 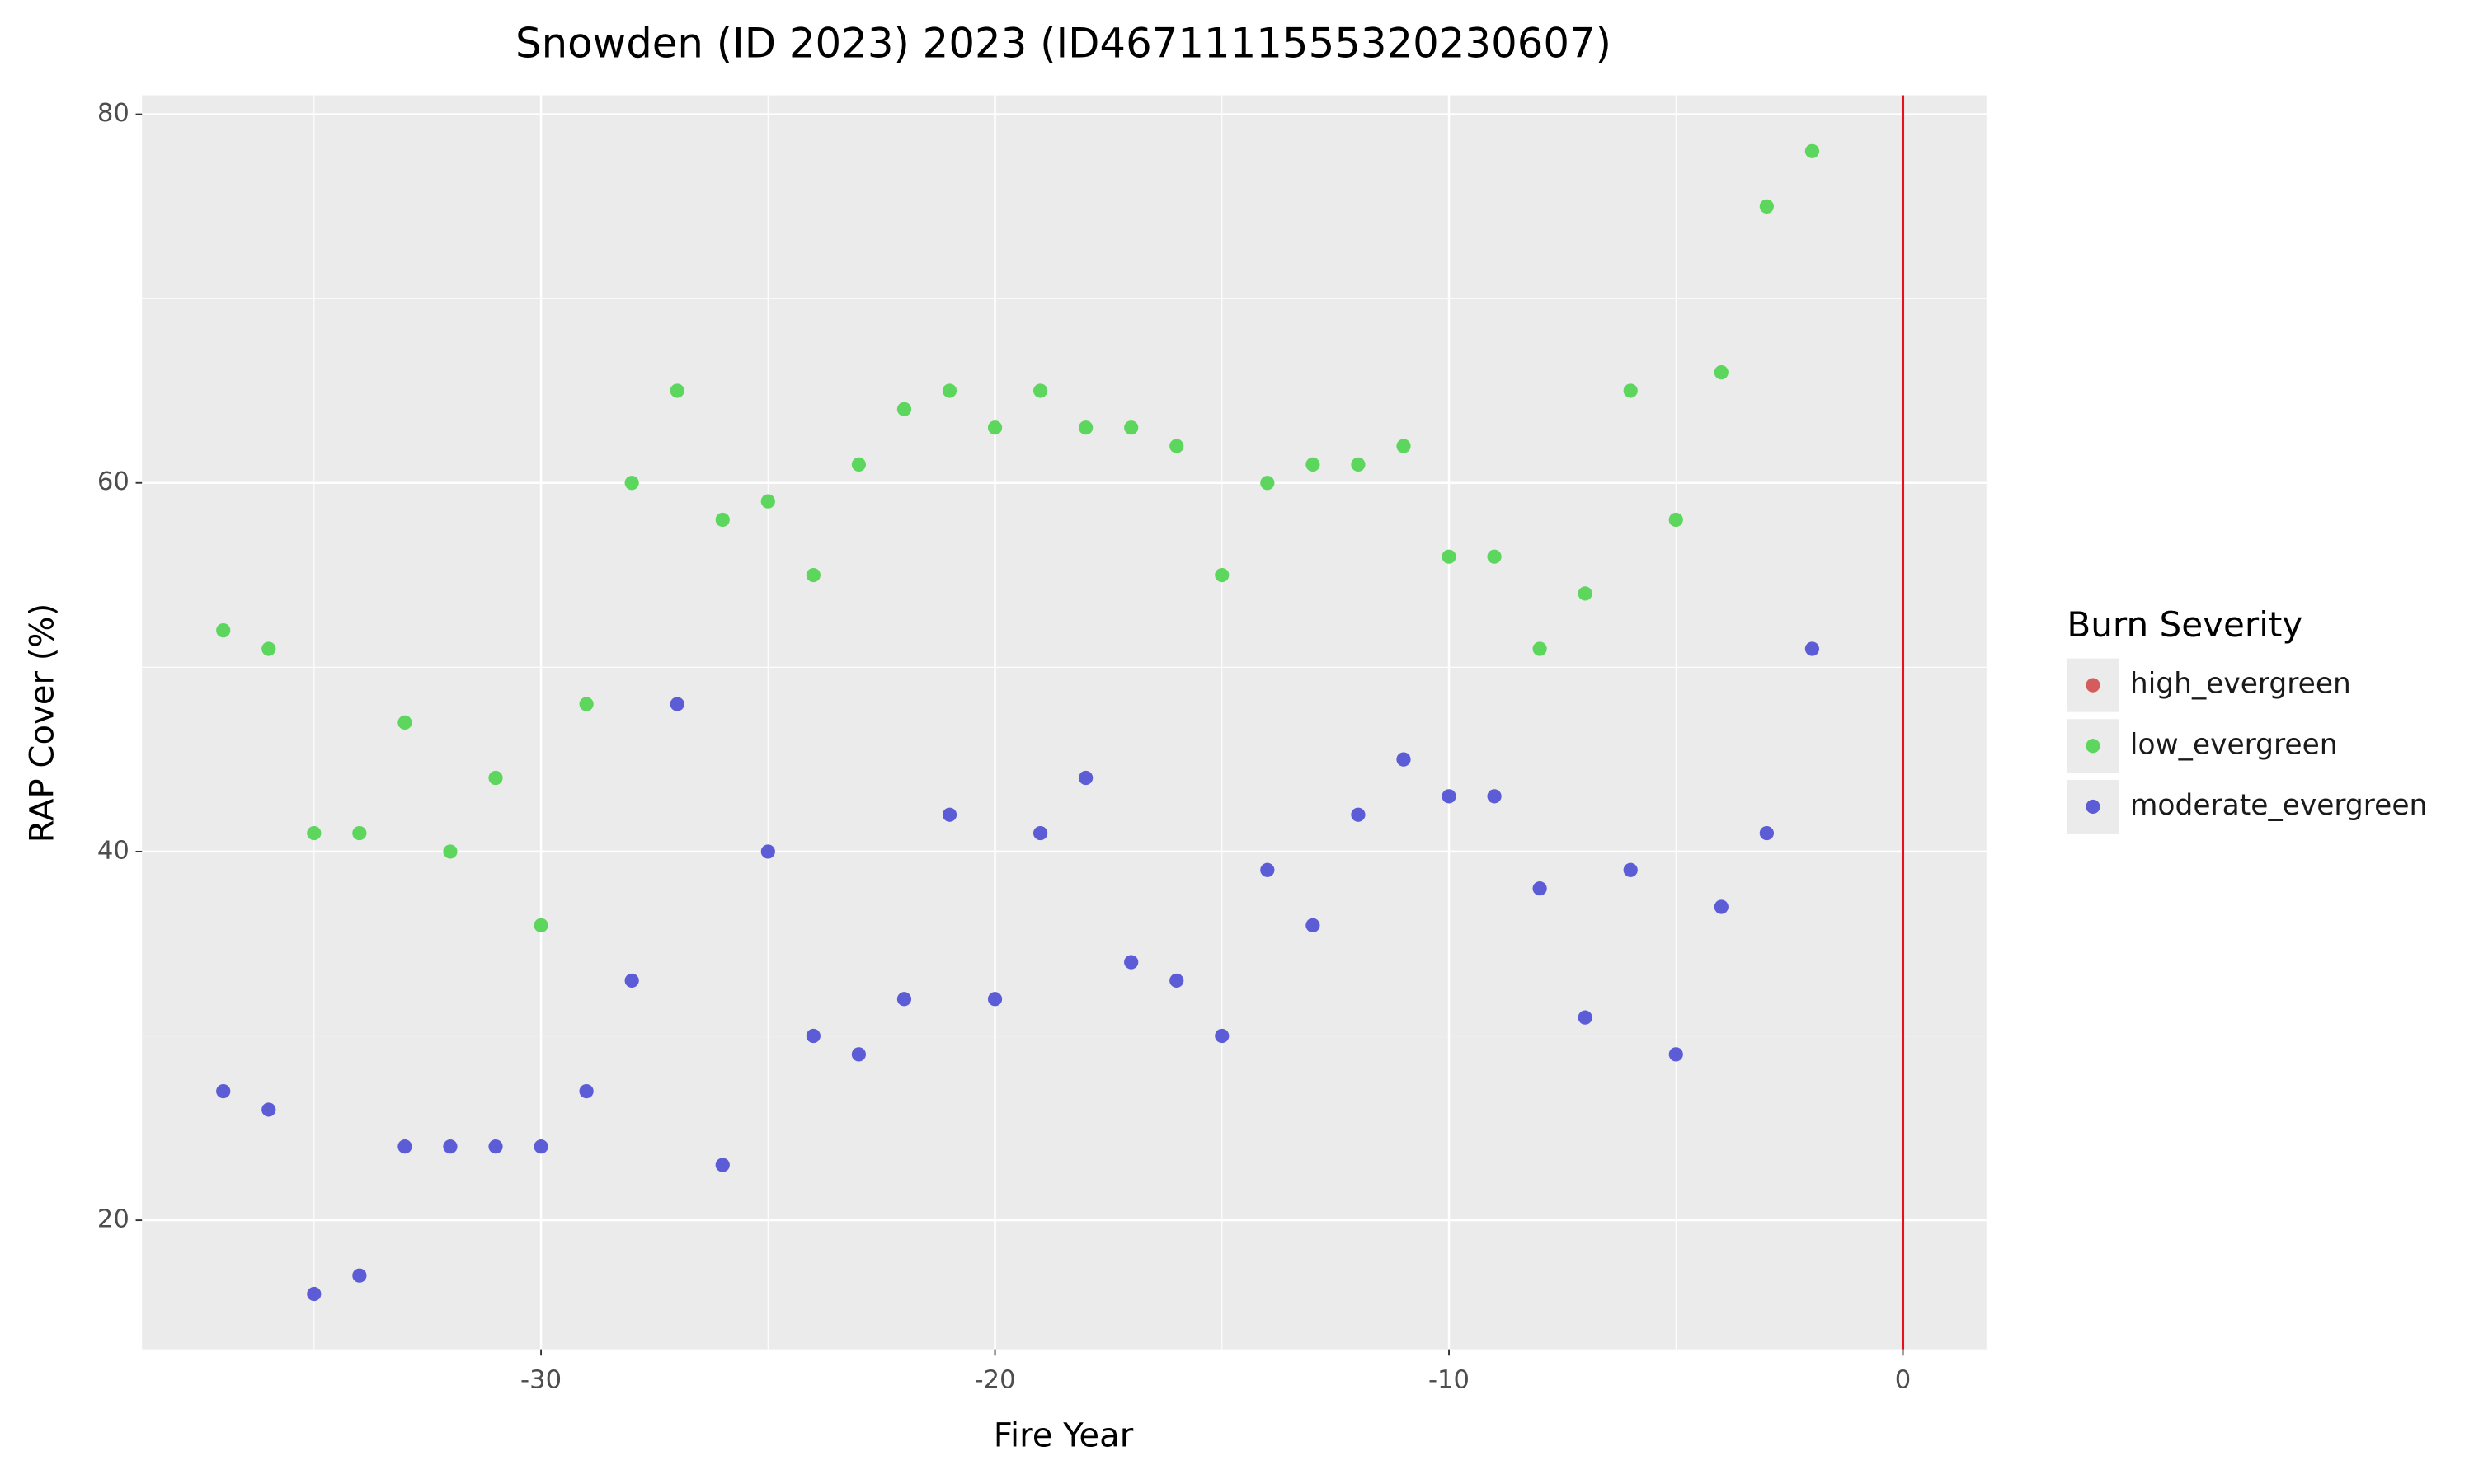 I want to click on x-tick-label: -10, so click(x=1449, y=1379).